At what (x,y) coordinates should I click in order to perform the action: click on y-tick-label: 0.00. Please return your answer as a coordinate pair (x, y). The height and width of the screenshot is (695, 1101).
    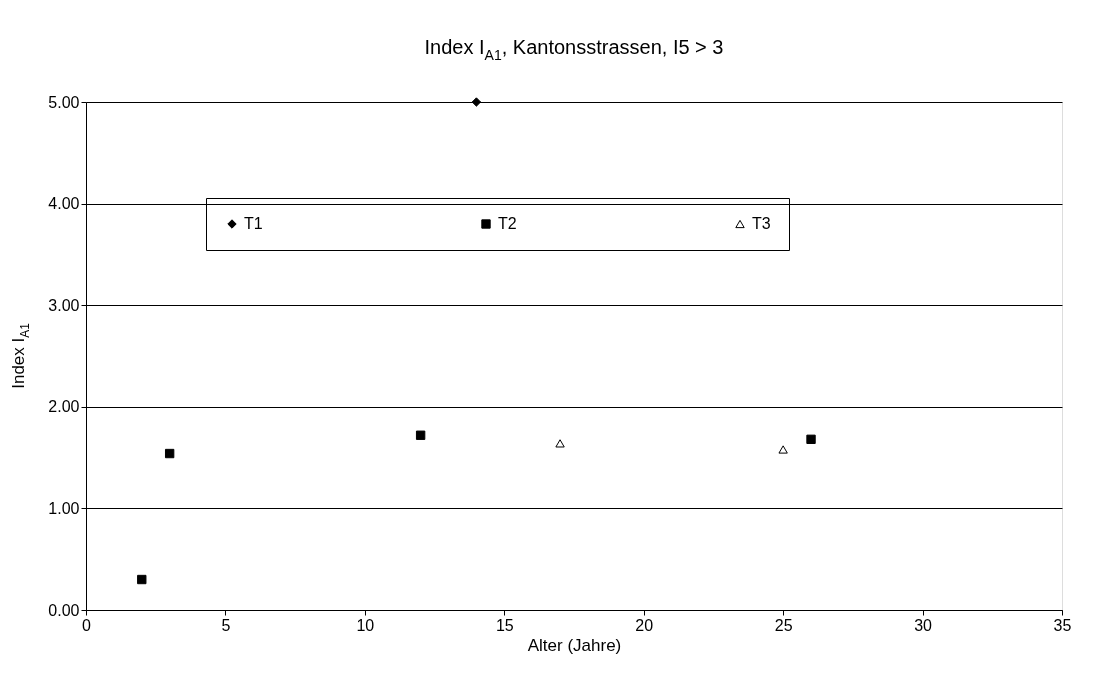
    Looking at the image, I should click on (64, 610).